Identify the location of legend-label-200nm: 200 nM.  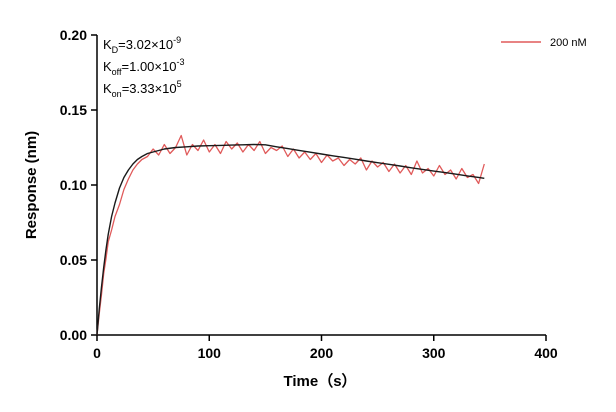
(568, 43).